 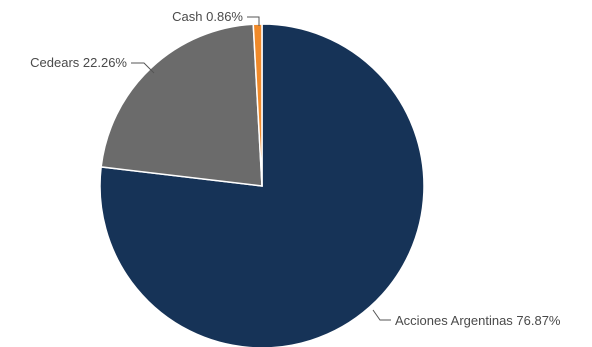 I want to click on slice-label-text-acciones-argentinas: Acciones Argentinas 76.87%, so click(x=478, y=320).